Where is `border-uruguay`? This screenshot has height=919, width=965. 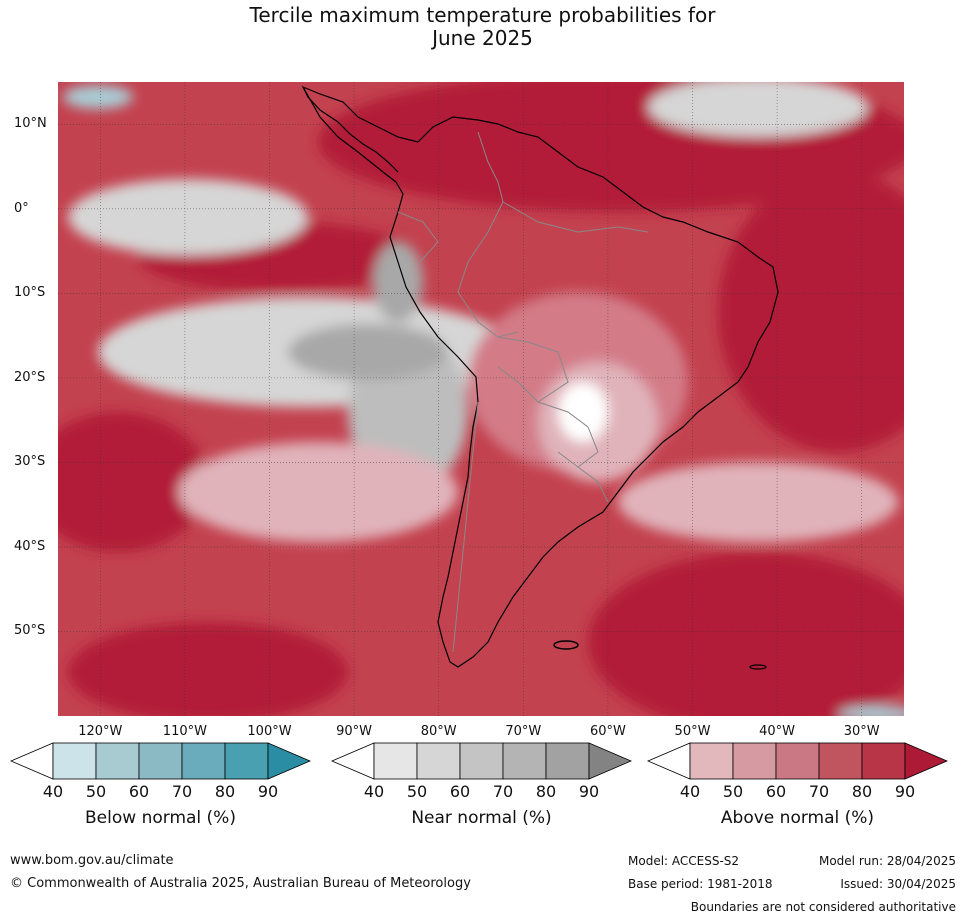 border-uruguay is located at coordinates (593, 484).